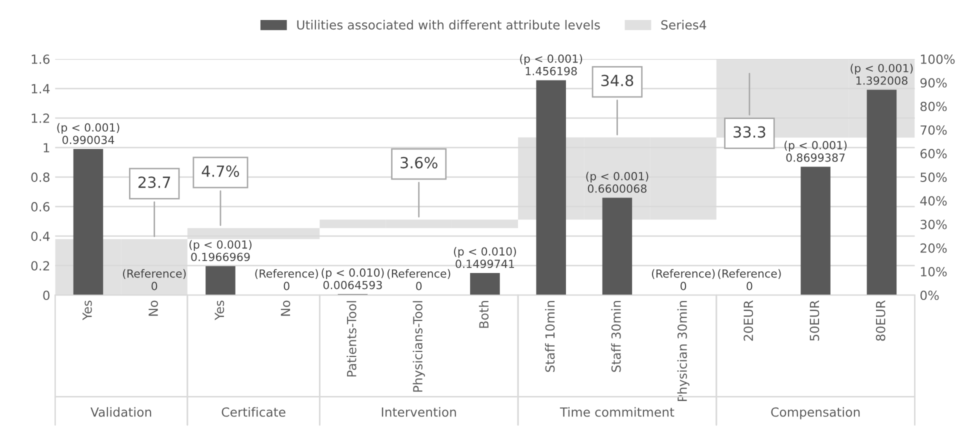 The height and width of the screenshot is (434, 968). Describe the element at coordinates (419, 162) in the screenshot. I see `data-label: 3.6%` at that location.